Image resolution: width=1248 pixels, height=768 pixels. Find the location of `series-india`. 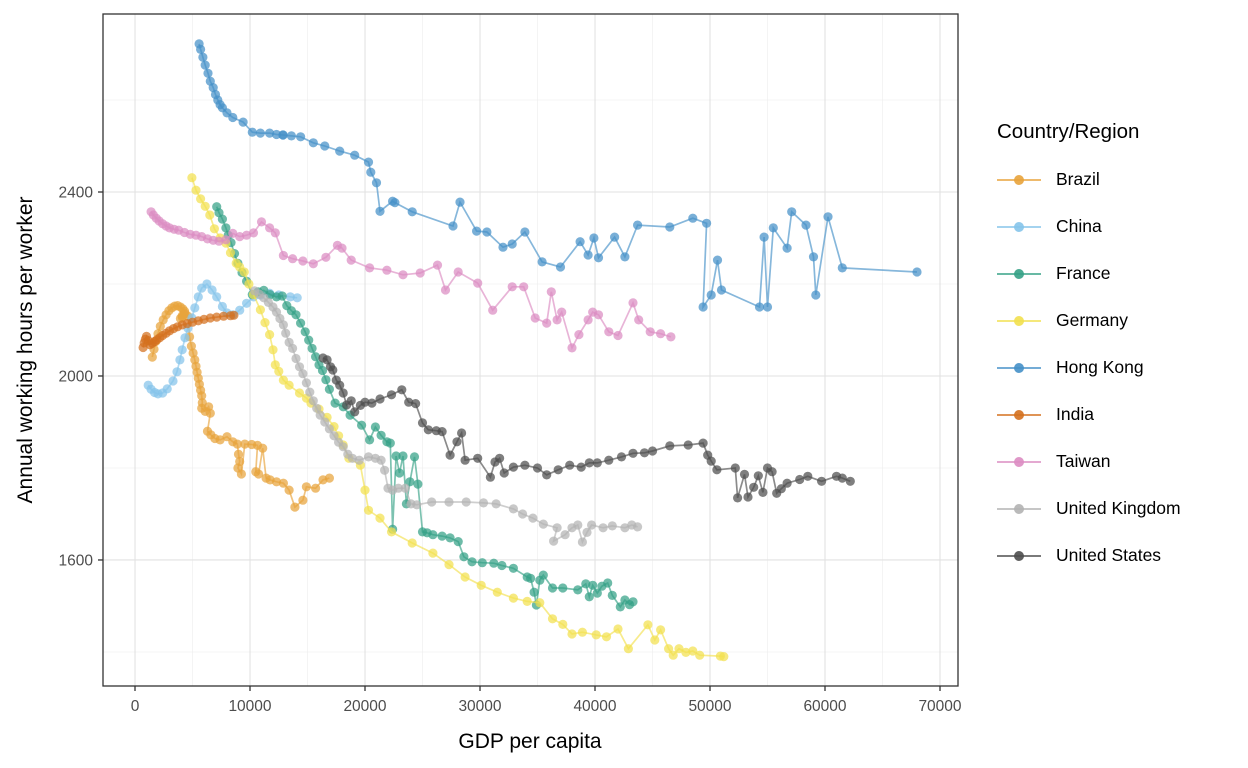

series-india is located at coordinates (188, 331).